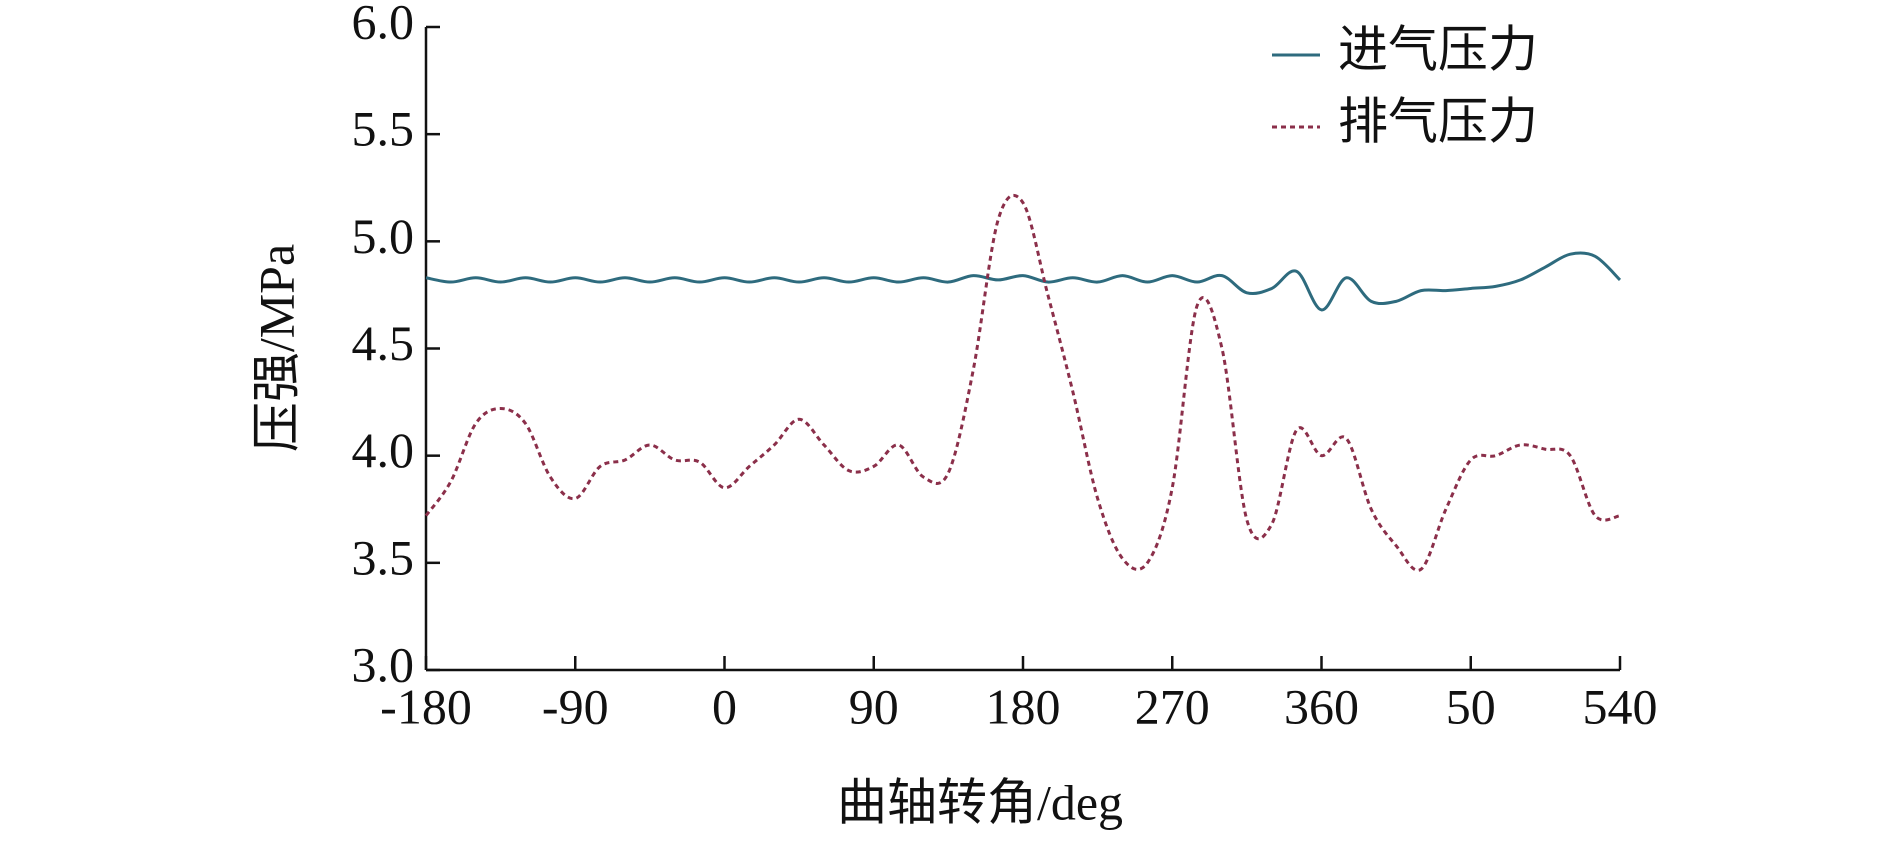 The width and height of the screenshot is (1890, 854). Describe the element at coordinates (1023, 706) in the screenshot. I see `x-tick-label: 180` at that location.